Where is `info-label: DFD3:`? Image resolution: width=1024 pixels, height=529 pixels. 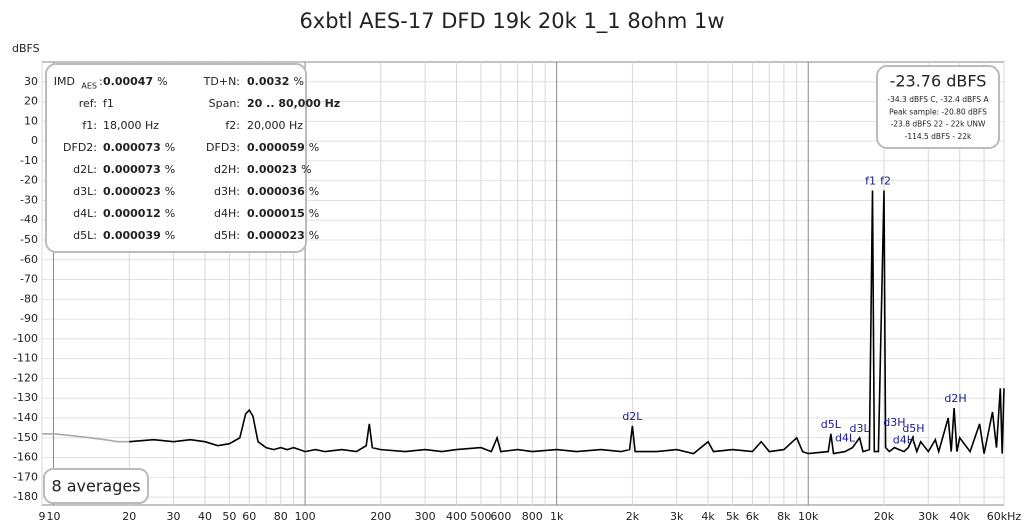 info-label: DFD3: is located at coordinates (223, 147).